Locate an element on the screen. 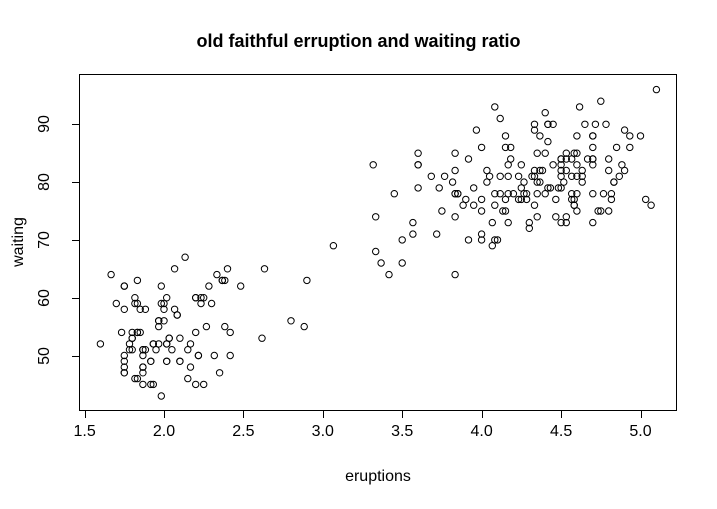  chart-title: old faithful erruption and waiting ratio is located at coordinates (358, 41).